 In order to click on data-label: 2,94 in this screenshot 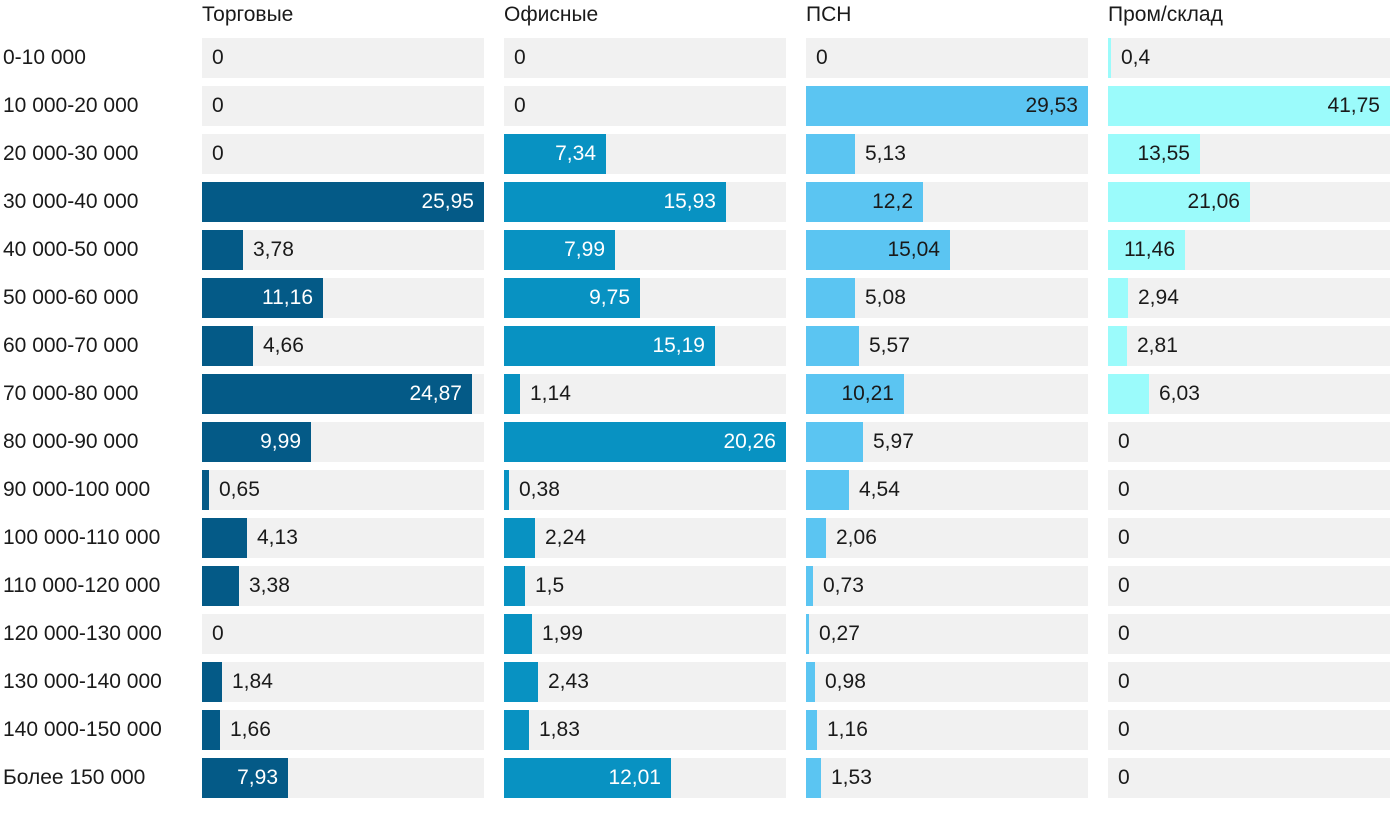, I will do `click(1158, 297)`.